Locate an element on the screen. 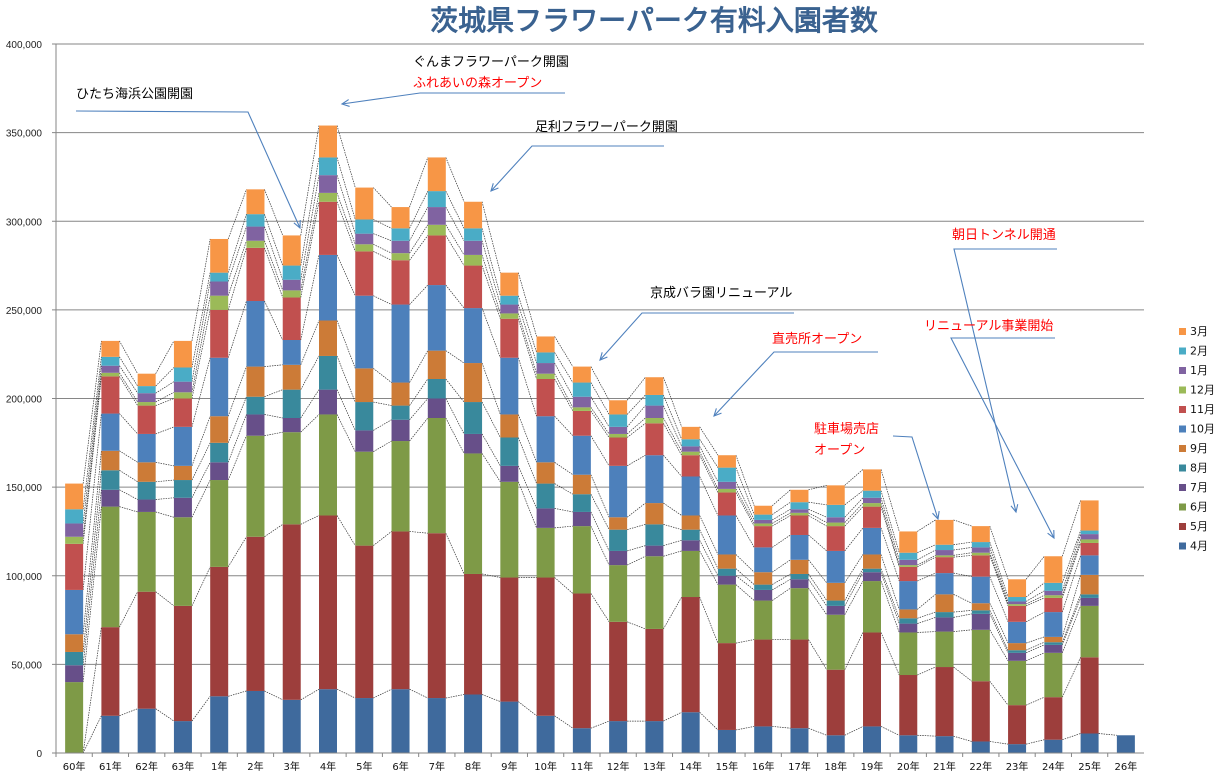 This screenshot has width=1226, height=776. legend-label: 10月 is located at coordinates (1202, 429).